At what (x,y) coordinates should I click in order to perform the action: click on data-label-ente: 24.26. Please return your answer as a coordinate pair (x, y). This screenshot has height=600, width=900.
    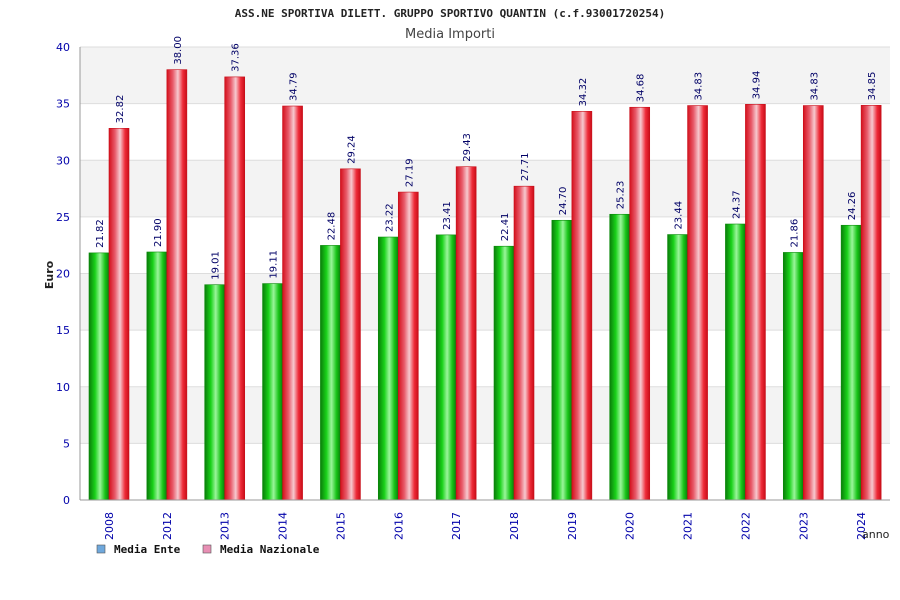
    Looking at the image, I should click on (852, 206).